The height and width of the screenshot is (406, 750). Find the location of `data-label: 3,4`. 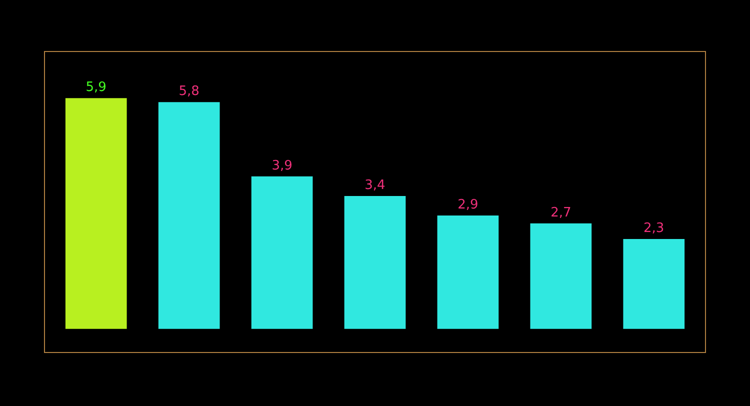

data-label: 3,4 is located at coordinates (375, 185).